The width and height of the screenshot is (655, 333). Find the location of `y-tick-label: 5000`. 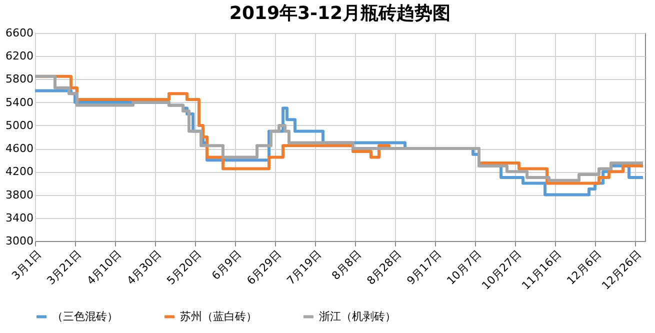

y-tick-label: 5000 is located at coordinates (20, 125).